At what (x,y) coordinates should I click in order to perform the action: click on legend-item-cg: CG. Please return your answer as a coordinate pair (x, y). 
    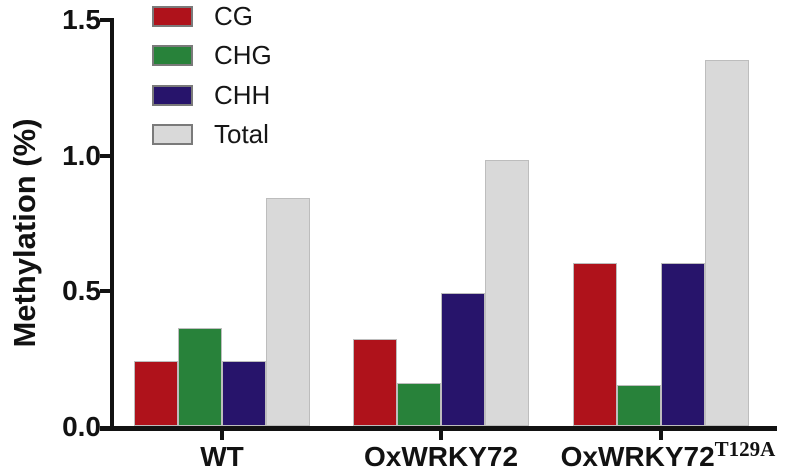
    Looking at the image, I should click on (202, 16).